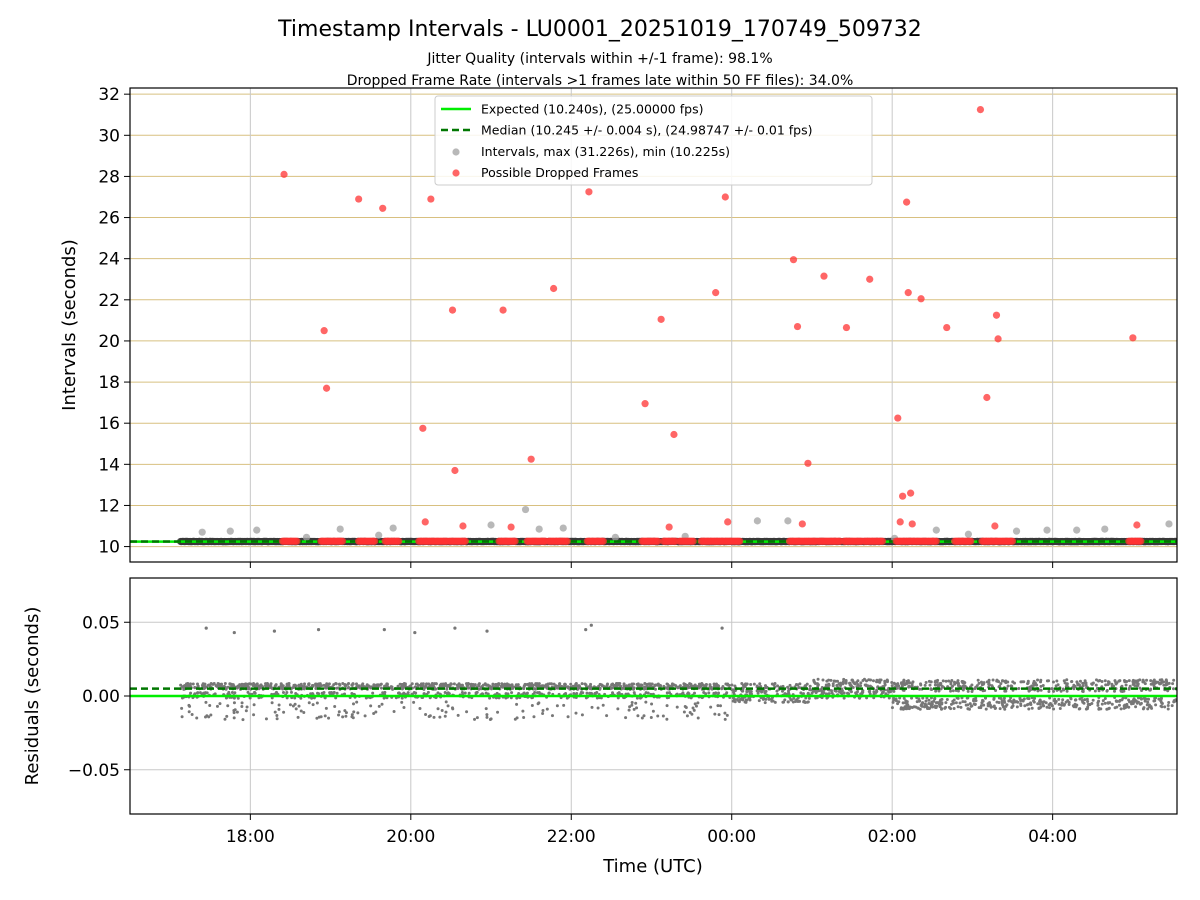  What do you see at coordinates (109, 136) in the screenshot?
I see `intervals-y-tick-label: 30` at bounding box center [109, 136].